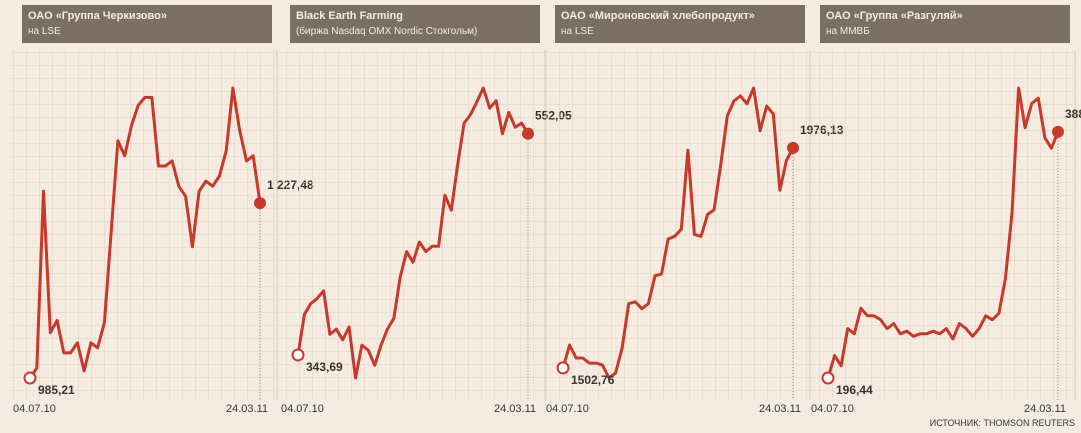 This screenshot has height=433, width=1081. Describe the element at coordinates (1002, 423) in the screenshot. I see `source: ИСТОЧНИК: THOMSON REUTERS` at that location.